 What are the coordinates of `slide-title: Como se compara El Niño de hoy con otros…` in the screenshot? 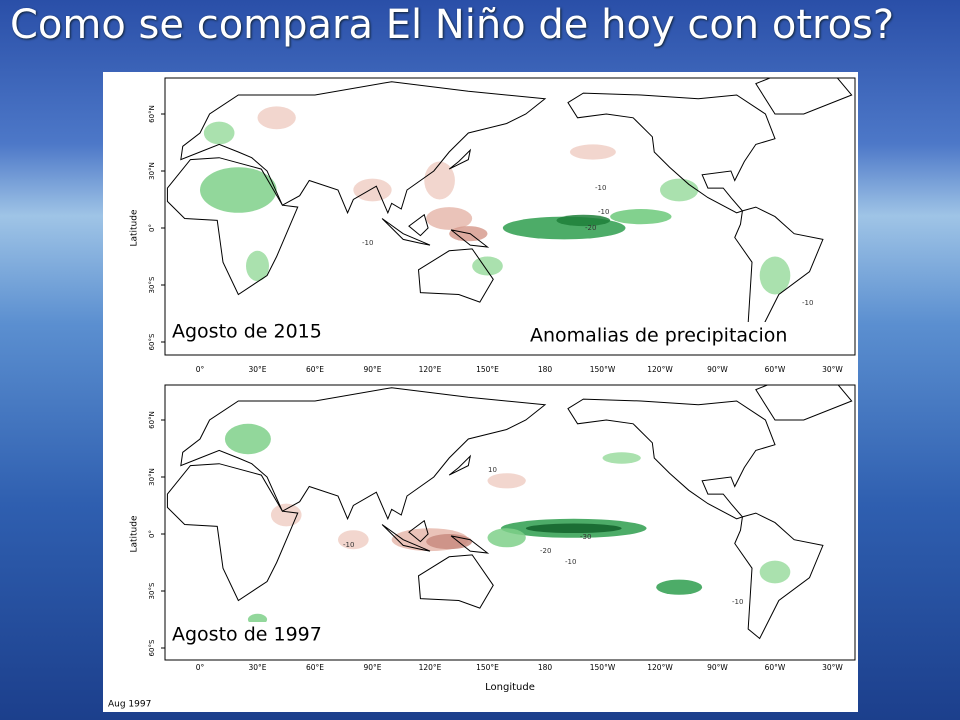 It's located at (452, 25).